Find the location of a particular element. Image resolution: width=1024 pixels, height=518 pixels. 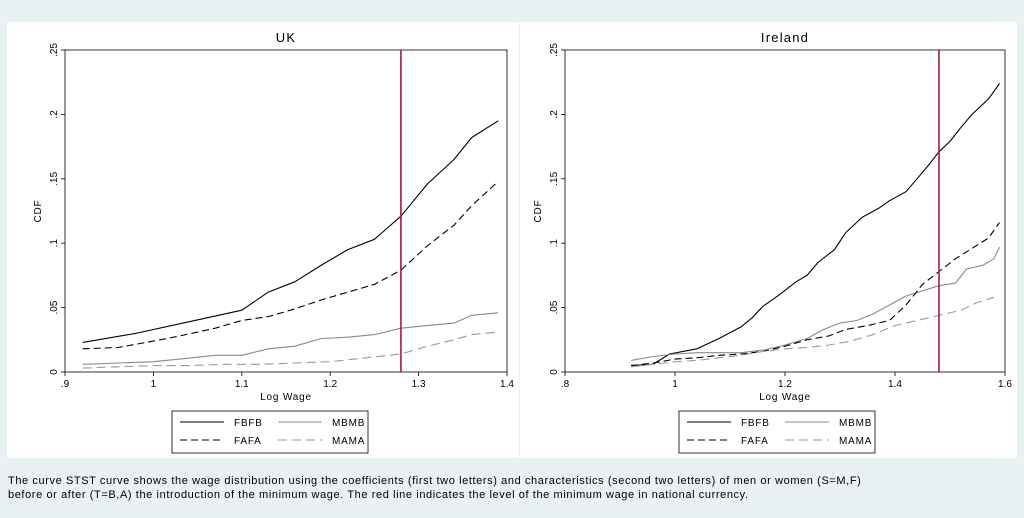

uk-series-mbmb is located at coordinates (290, 338).